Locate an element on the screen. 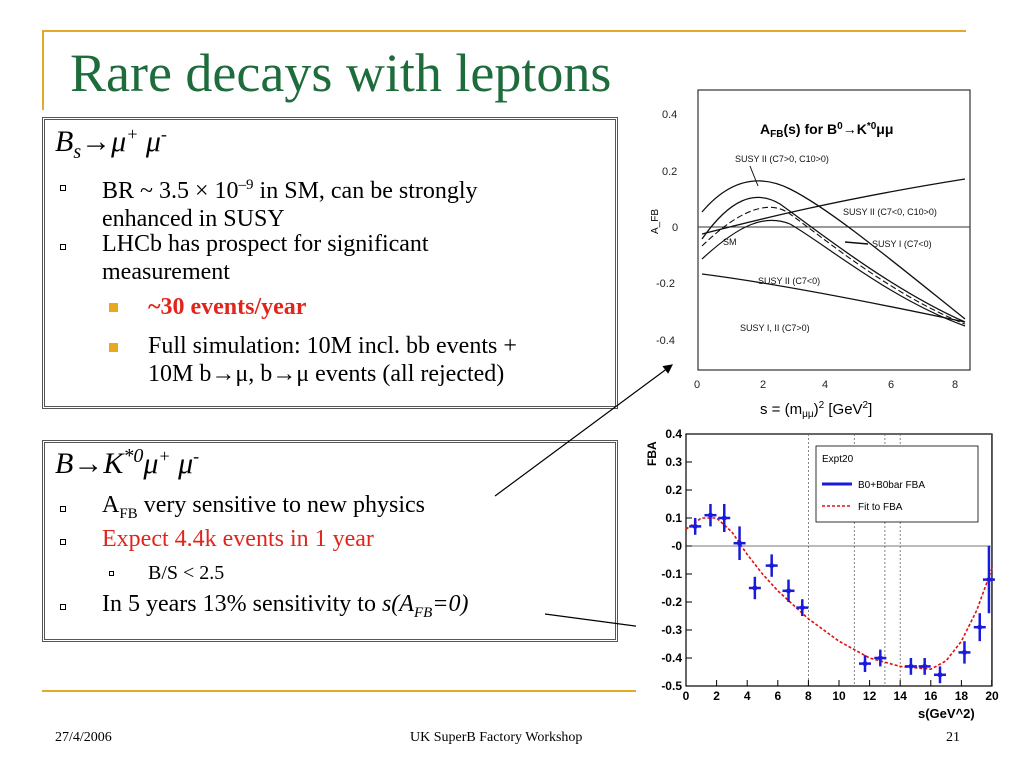  theory-ytick: 0.4 is located at coordinates (669, 115).